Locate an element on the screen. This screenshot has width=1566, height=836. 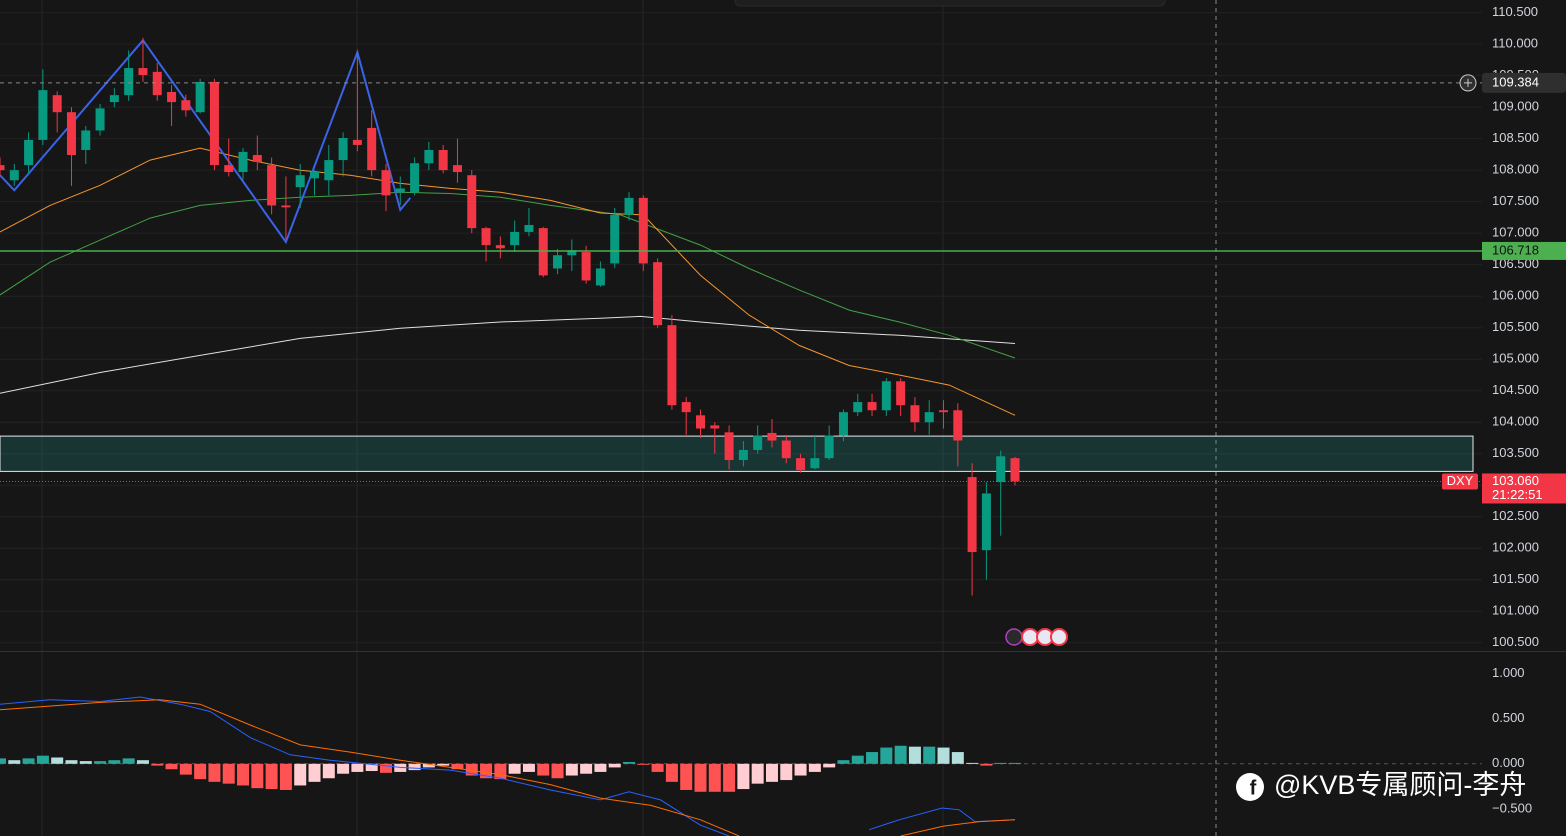
y-tick-label: 106.000 is located at coordinates (1515, 295).